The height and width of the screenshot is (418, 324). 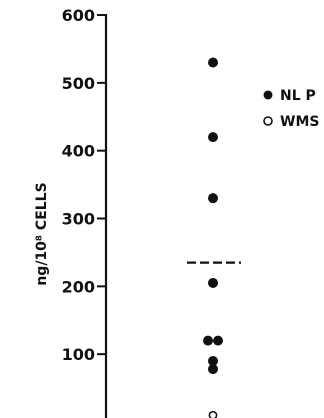 I want to click on legend: NL P WMS, so click(x=291, y=109).